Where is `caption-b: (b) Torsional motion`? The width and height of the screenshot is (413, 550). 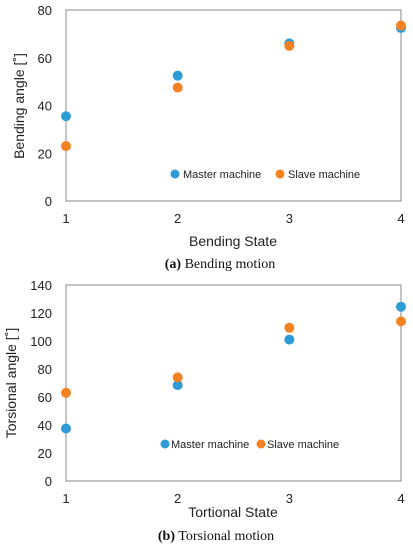
caption-b: (b) Torsional motion is located at coordinates (216, 536).